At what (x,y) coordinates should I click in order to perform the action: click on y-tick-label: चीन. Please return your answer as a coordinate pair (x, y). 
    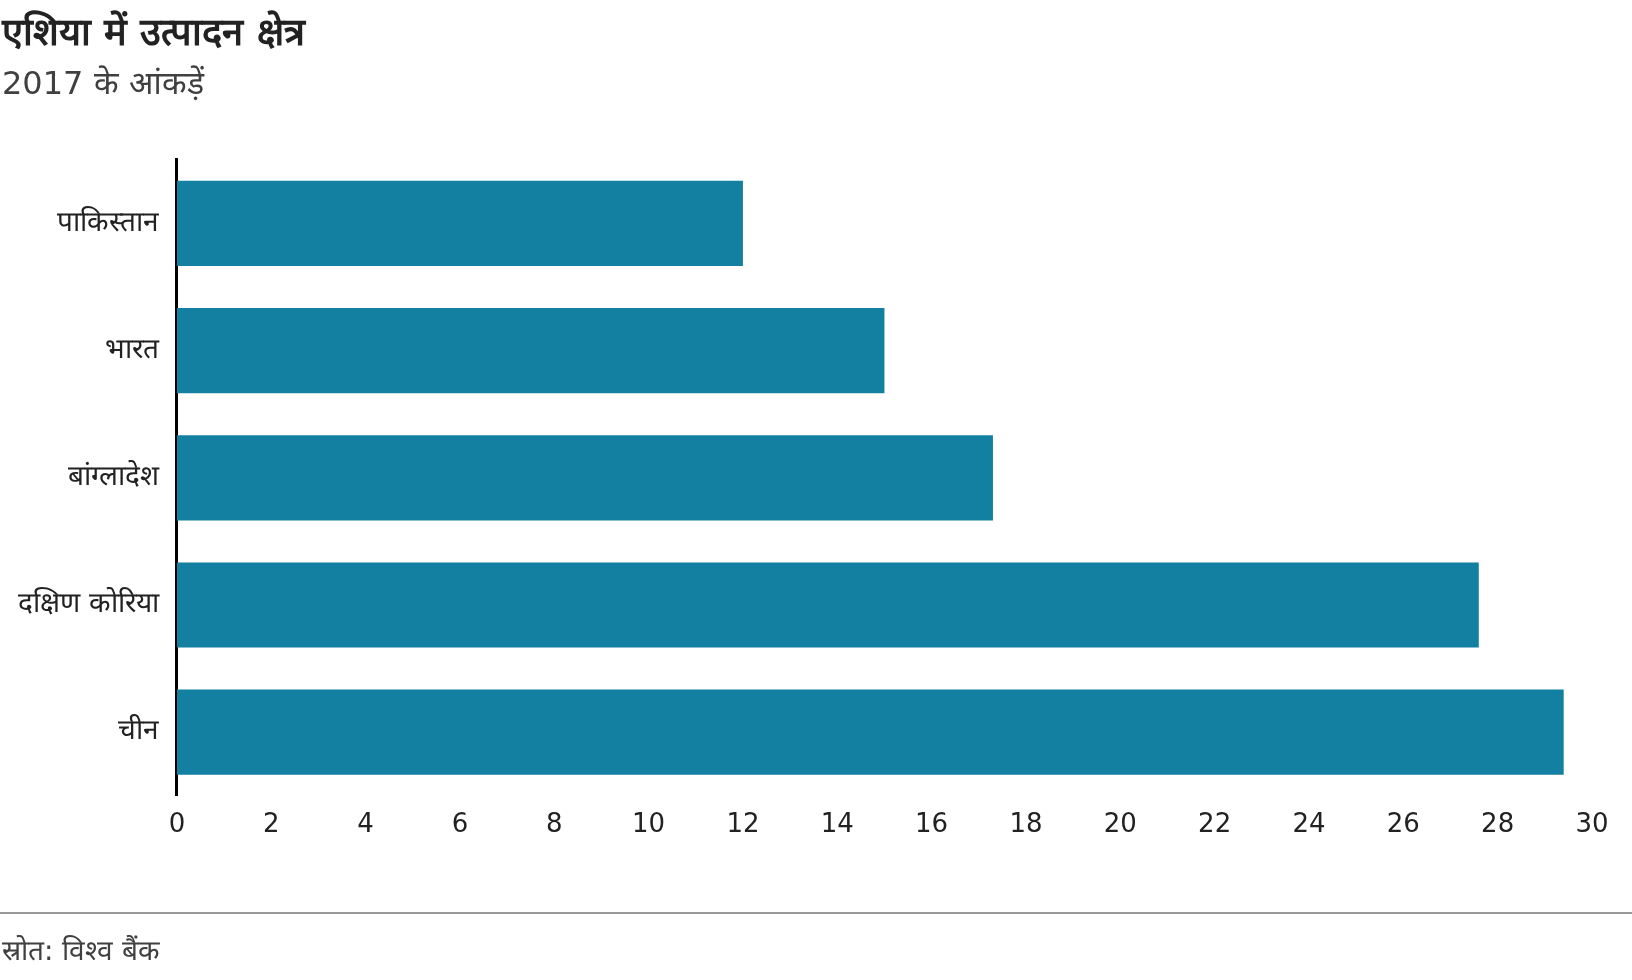
    Looking at the image, I should click on (138, 730).